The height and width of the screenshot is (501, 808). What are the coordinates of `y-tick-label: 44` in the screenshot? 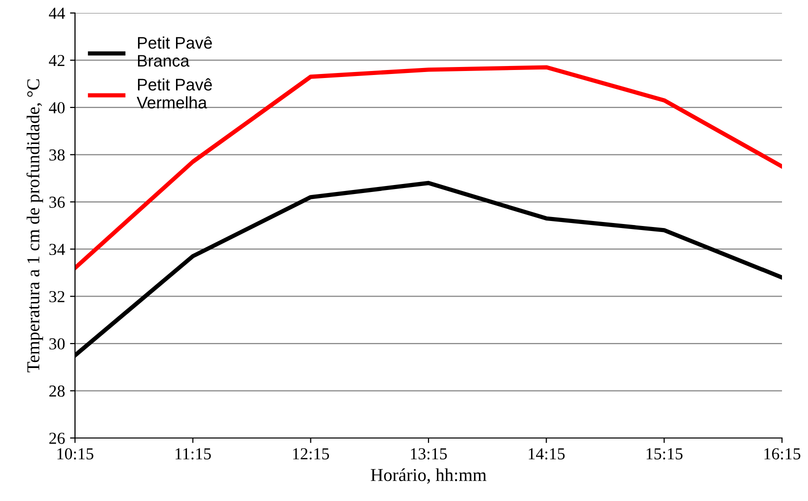 It's located at (57, 13).